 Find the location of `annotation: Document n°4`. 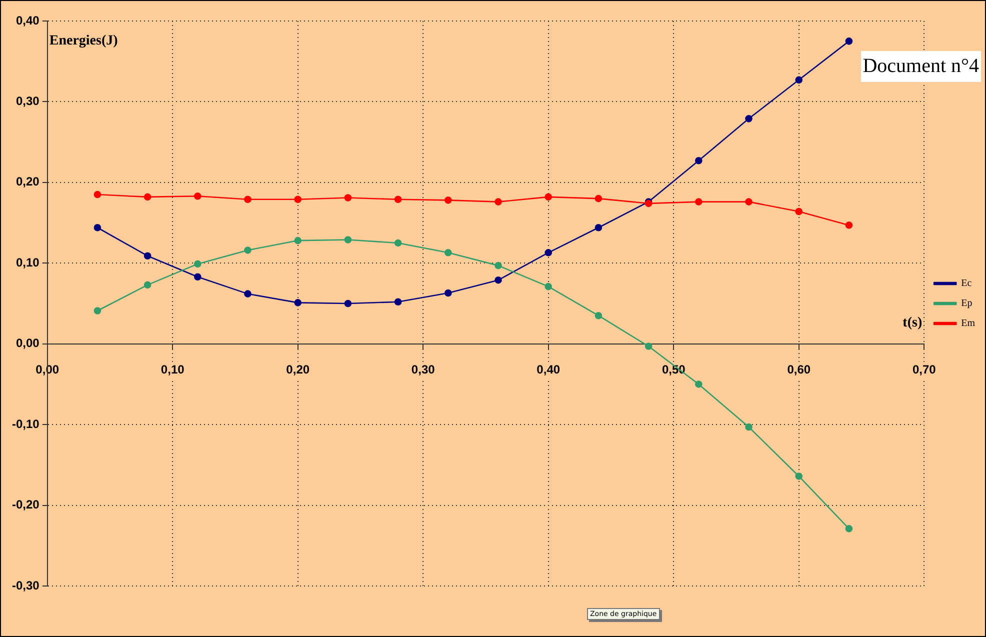

annotation: Document n°4 is located at coordinates (920, 66).